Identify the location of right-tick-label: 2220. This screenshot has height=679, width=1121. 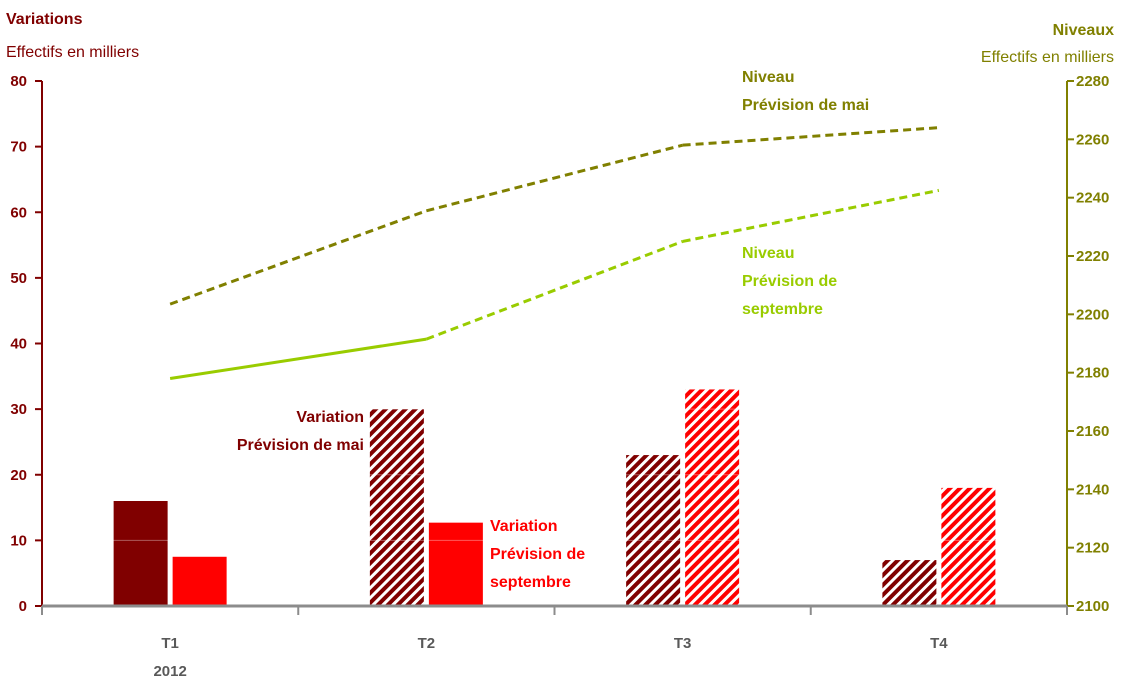
(1092, 256).